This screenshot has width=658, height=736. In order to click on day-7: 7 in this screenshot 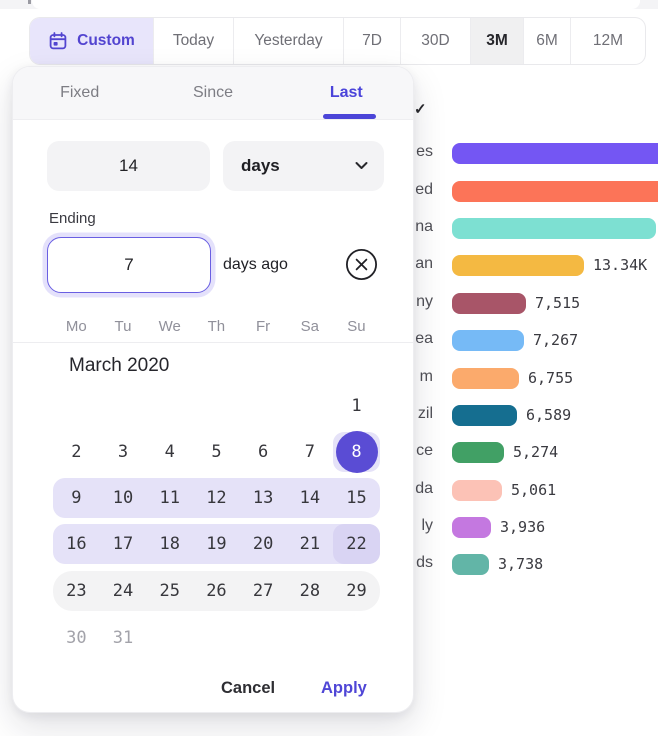, I will do `click(309, 452)`.